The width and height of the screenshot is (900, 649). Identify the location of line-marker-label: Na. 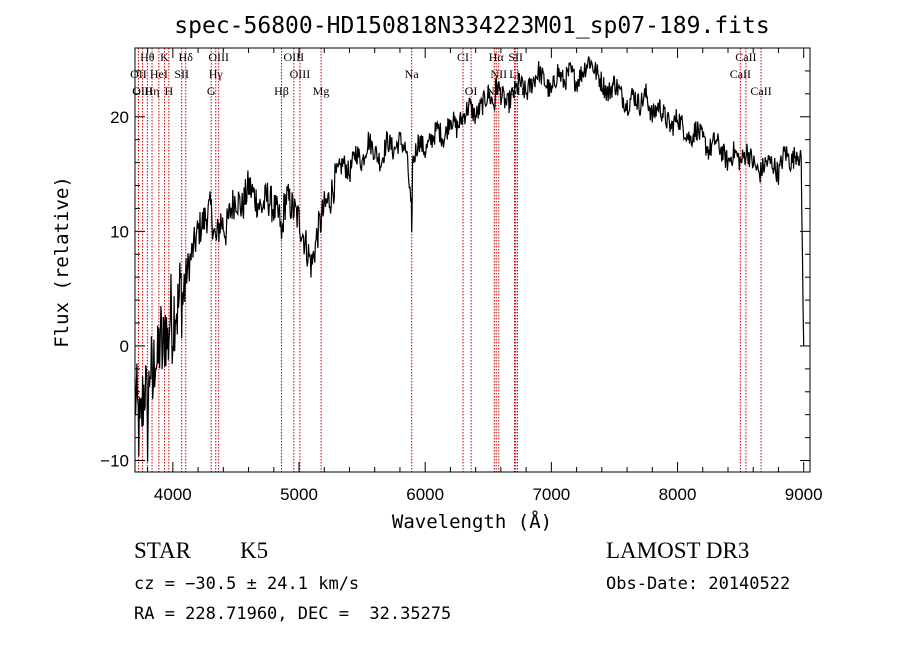
(412, 74).